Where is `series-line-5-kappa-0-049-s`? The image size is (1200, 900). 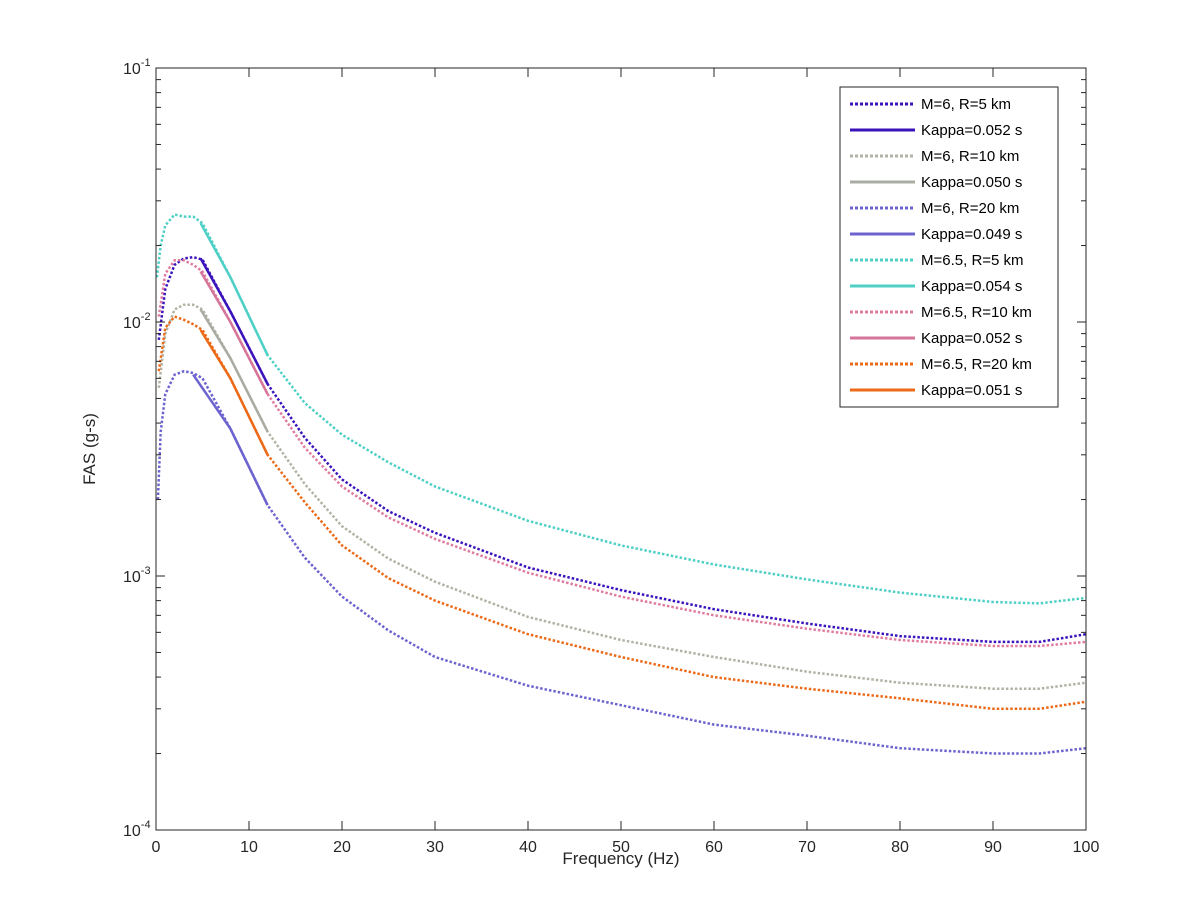 series-line-5-kappa-0-049-s is located at coordinates (230, 439).